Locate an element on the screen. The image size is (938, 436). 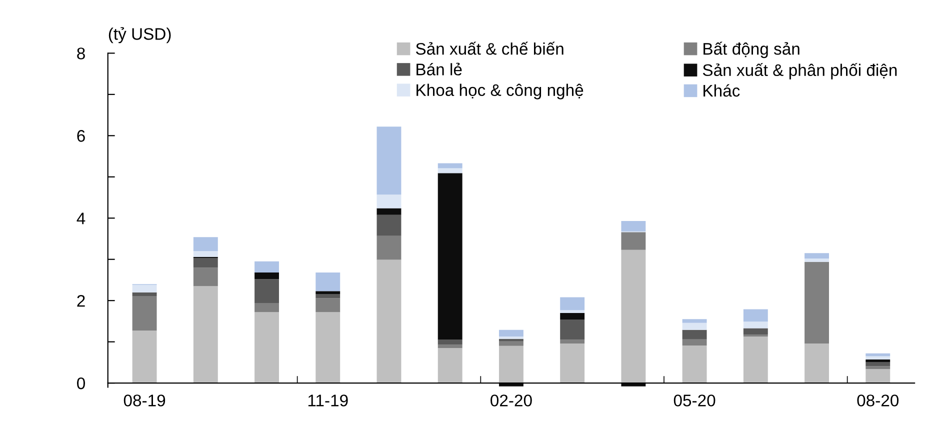
y-tick-label: 6 is located at coordinates (81, 136).